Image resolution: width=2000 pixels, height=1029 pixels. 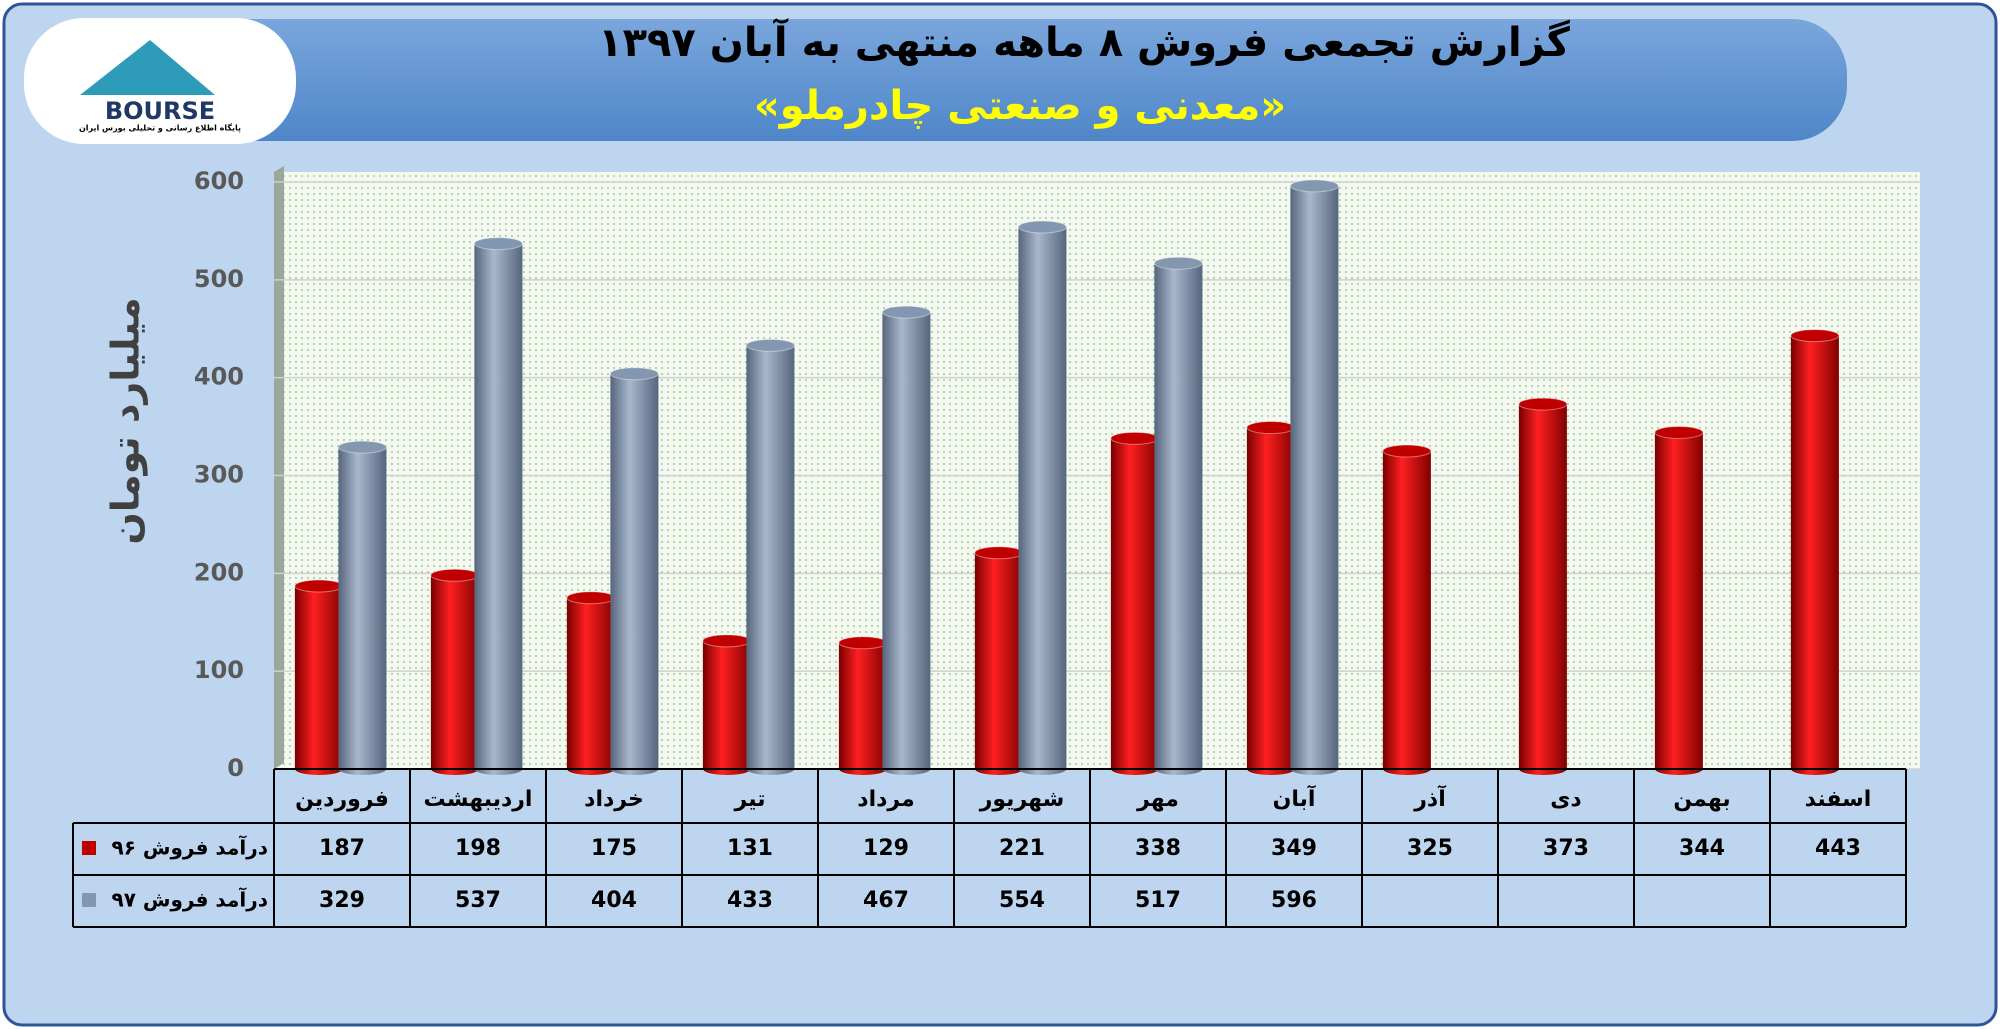 What do you see at coordinates (1294, 900) in the screenshot?
I see `table-value: 596` at bounding box center [1294, 900].